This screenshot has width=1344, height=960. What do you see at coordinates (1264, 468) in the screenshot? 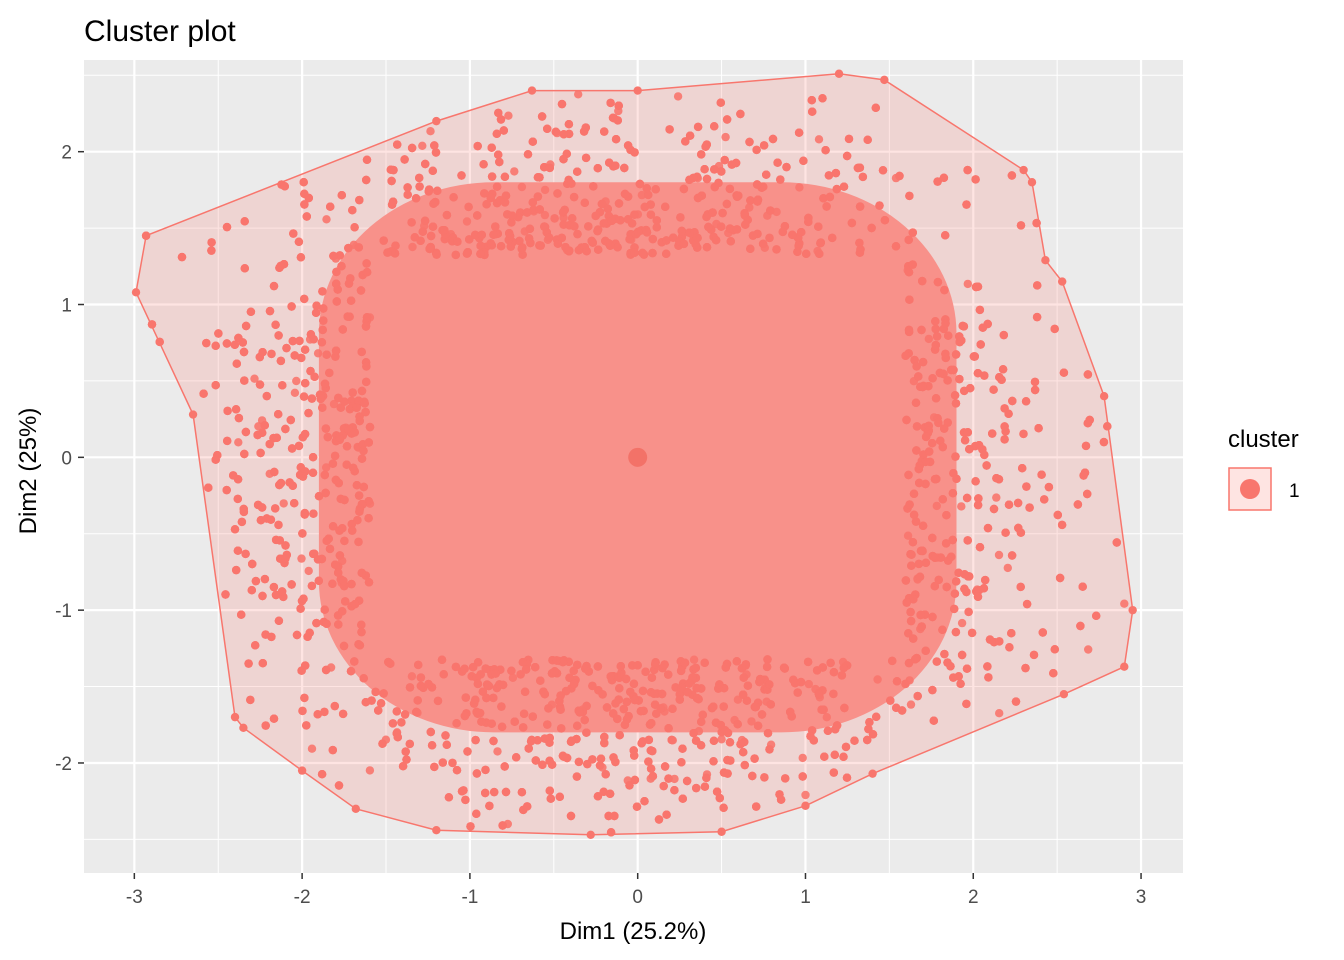
I see `legend: cluster 1` at bounding box center [1264, 468].